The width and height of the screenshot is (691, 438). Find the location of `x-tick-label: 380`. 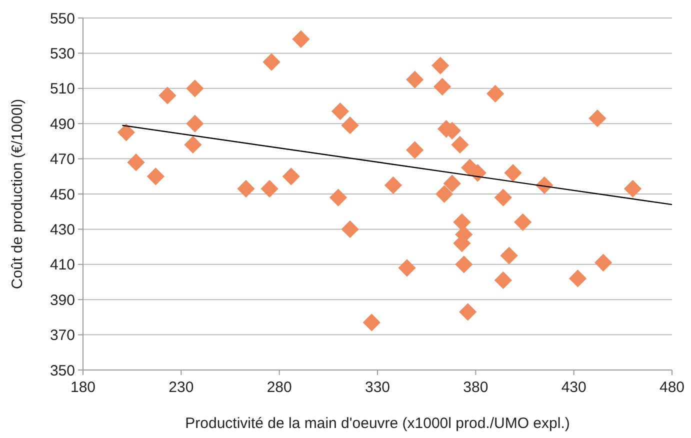

x-tick-label: 380 is located at coordinates (475, 387).